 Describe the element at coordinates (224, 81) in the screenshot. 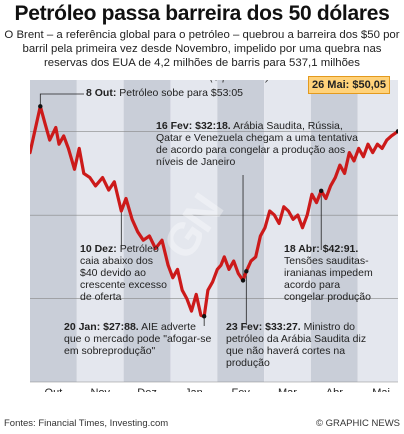

I see `series-label: Brent ($ por barril)` at that location.